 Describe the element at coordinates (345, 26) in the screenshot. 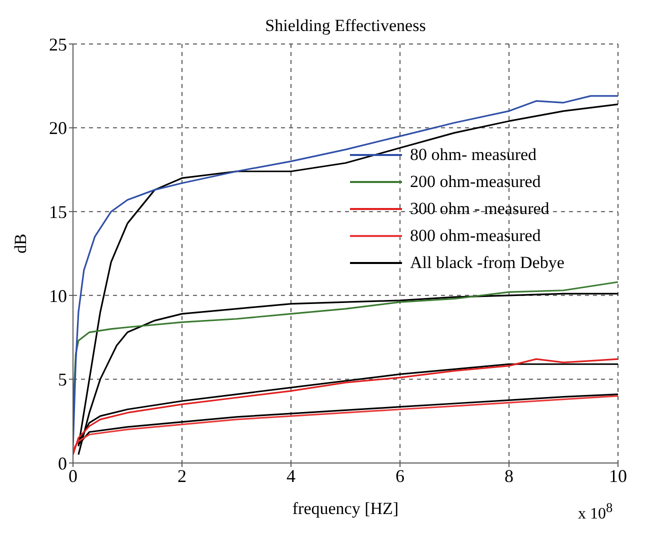

I see `chart-title: Shielding Effectiveness` at that location.